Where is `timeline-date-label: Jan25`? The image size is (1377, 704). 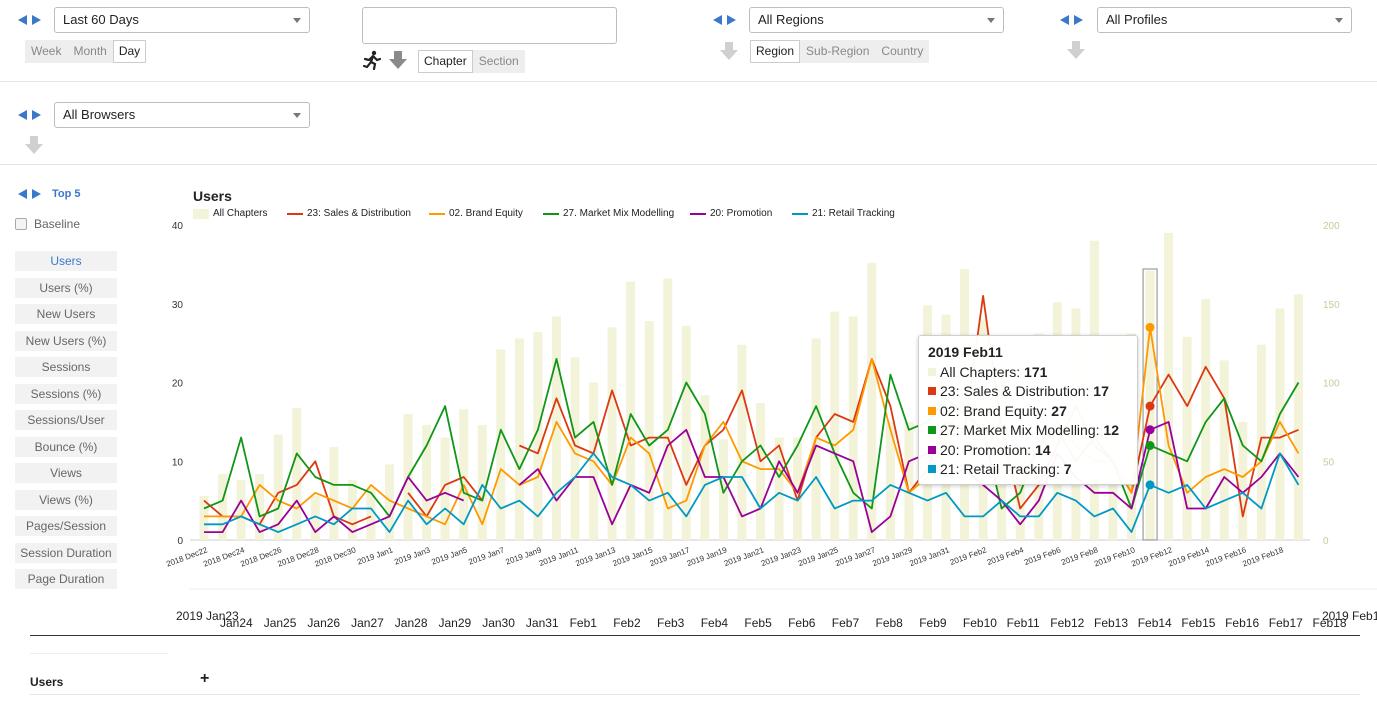
timeline-date-label: Jan25 is located at coordinates (280, 623).